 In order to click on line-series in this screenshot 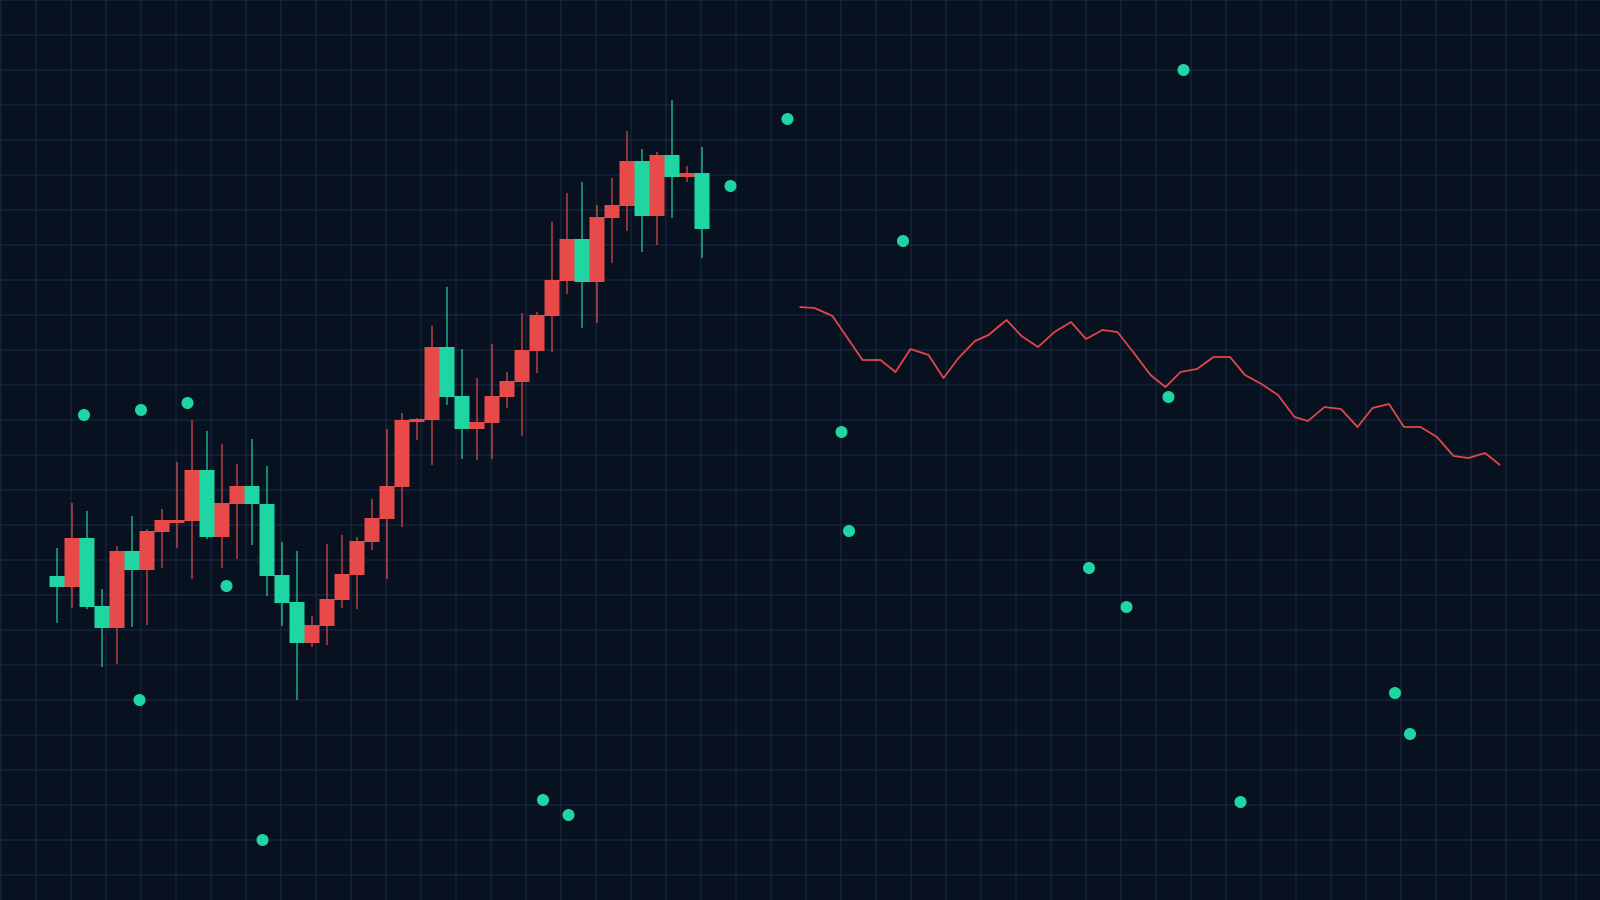, I will do `click(1150, 386)`.